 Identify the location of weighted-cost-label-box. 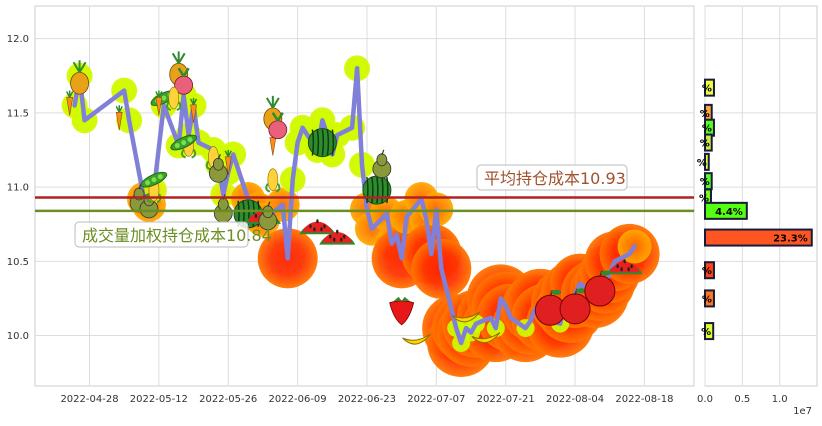
(161, 234).